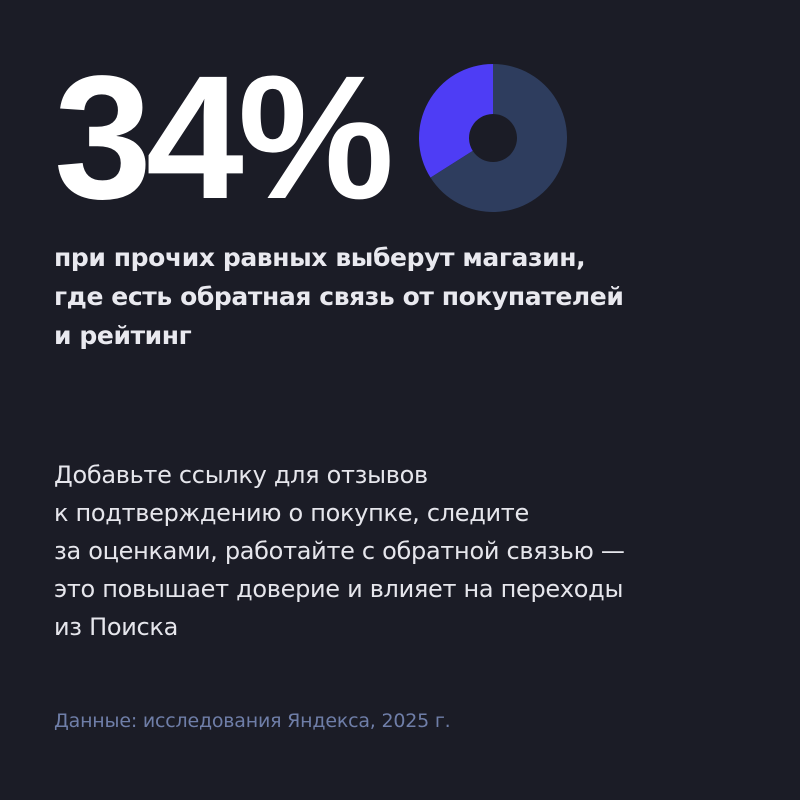 This screenshot has width=800, height=800. What do you see at coordinates (116, 627) in the screenshot?
I see `advice-line: из Поиска` at bounding box center [116, 627].